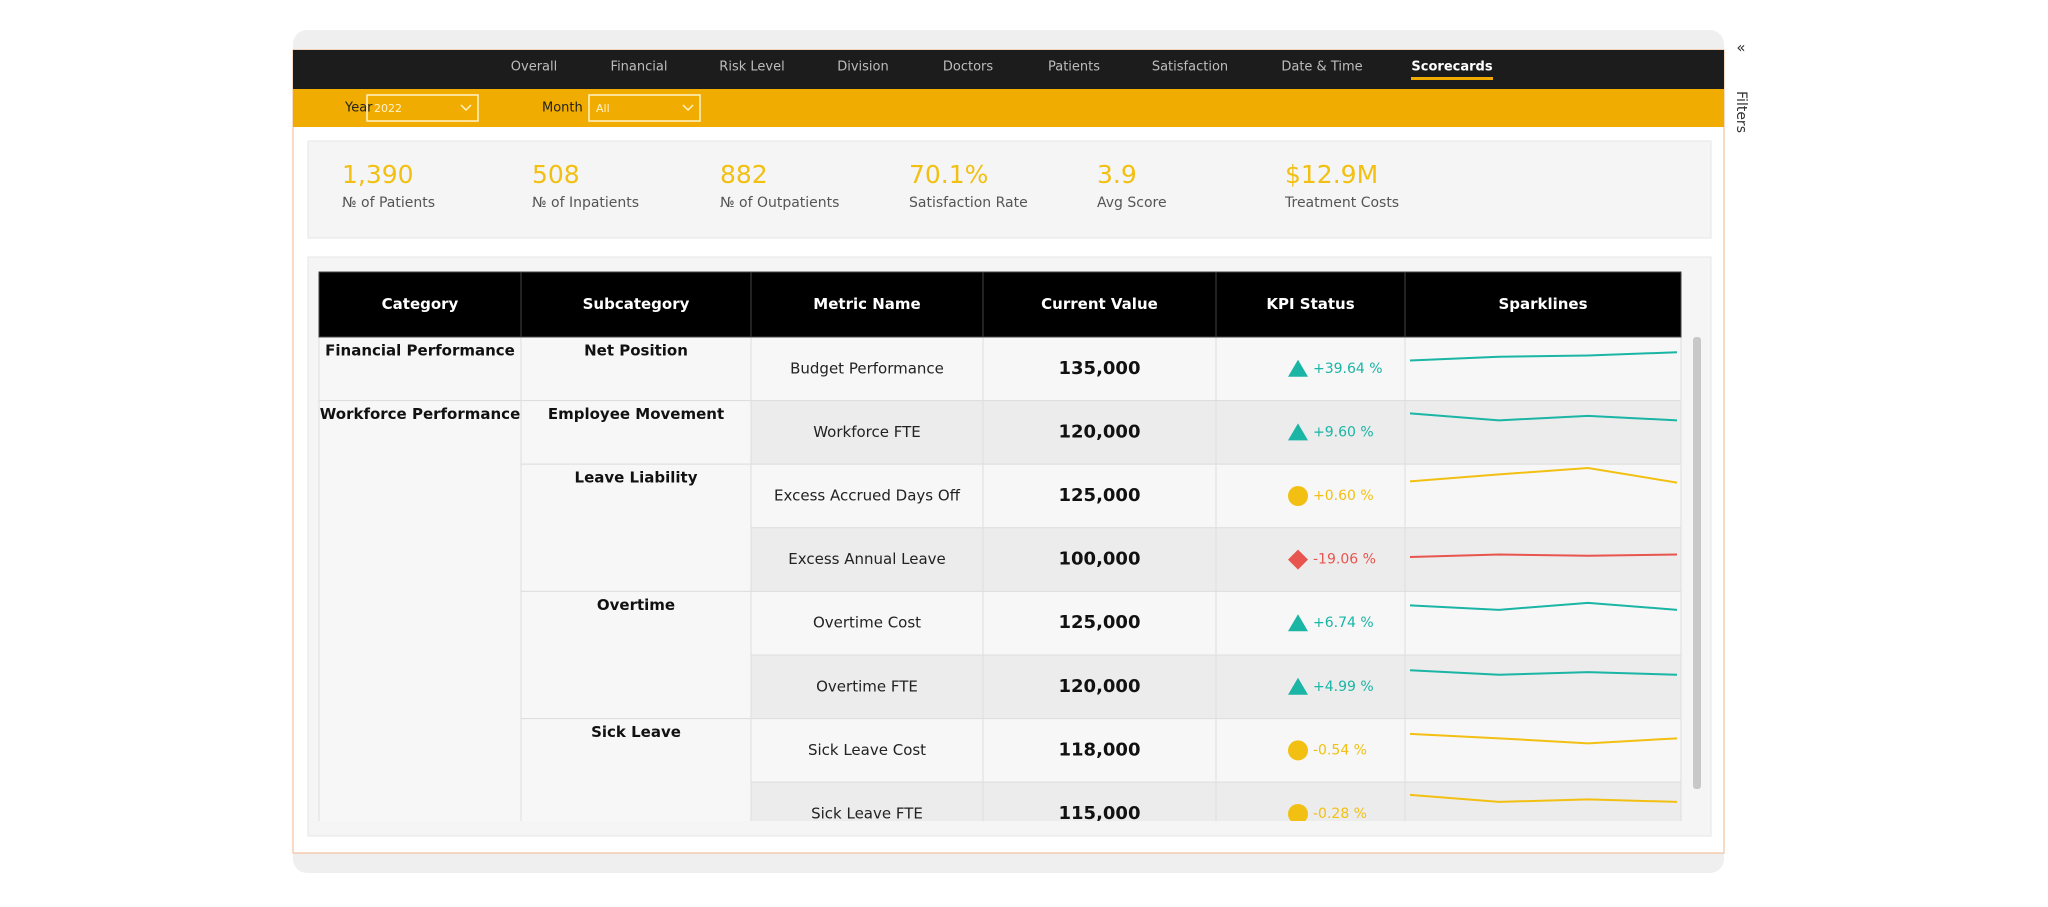 Image resolution: width=2048 pixels, height=907 pixels. Describe the element at coordinates (1344, 560) in the screenshot. I see `kpi-status: -19.06 %` at that location.